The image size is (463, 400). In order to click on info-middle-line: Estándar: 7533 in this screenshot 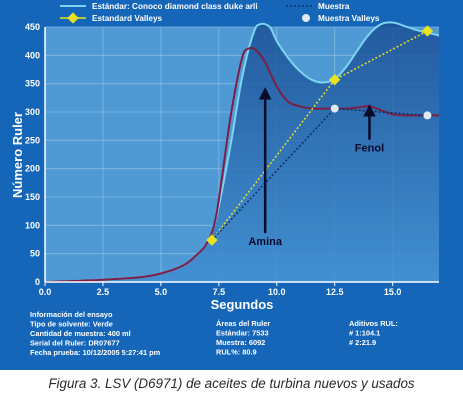, I will do `click(242, 333)`.